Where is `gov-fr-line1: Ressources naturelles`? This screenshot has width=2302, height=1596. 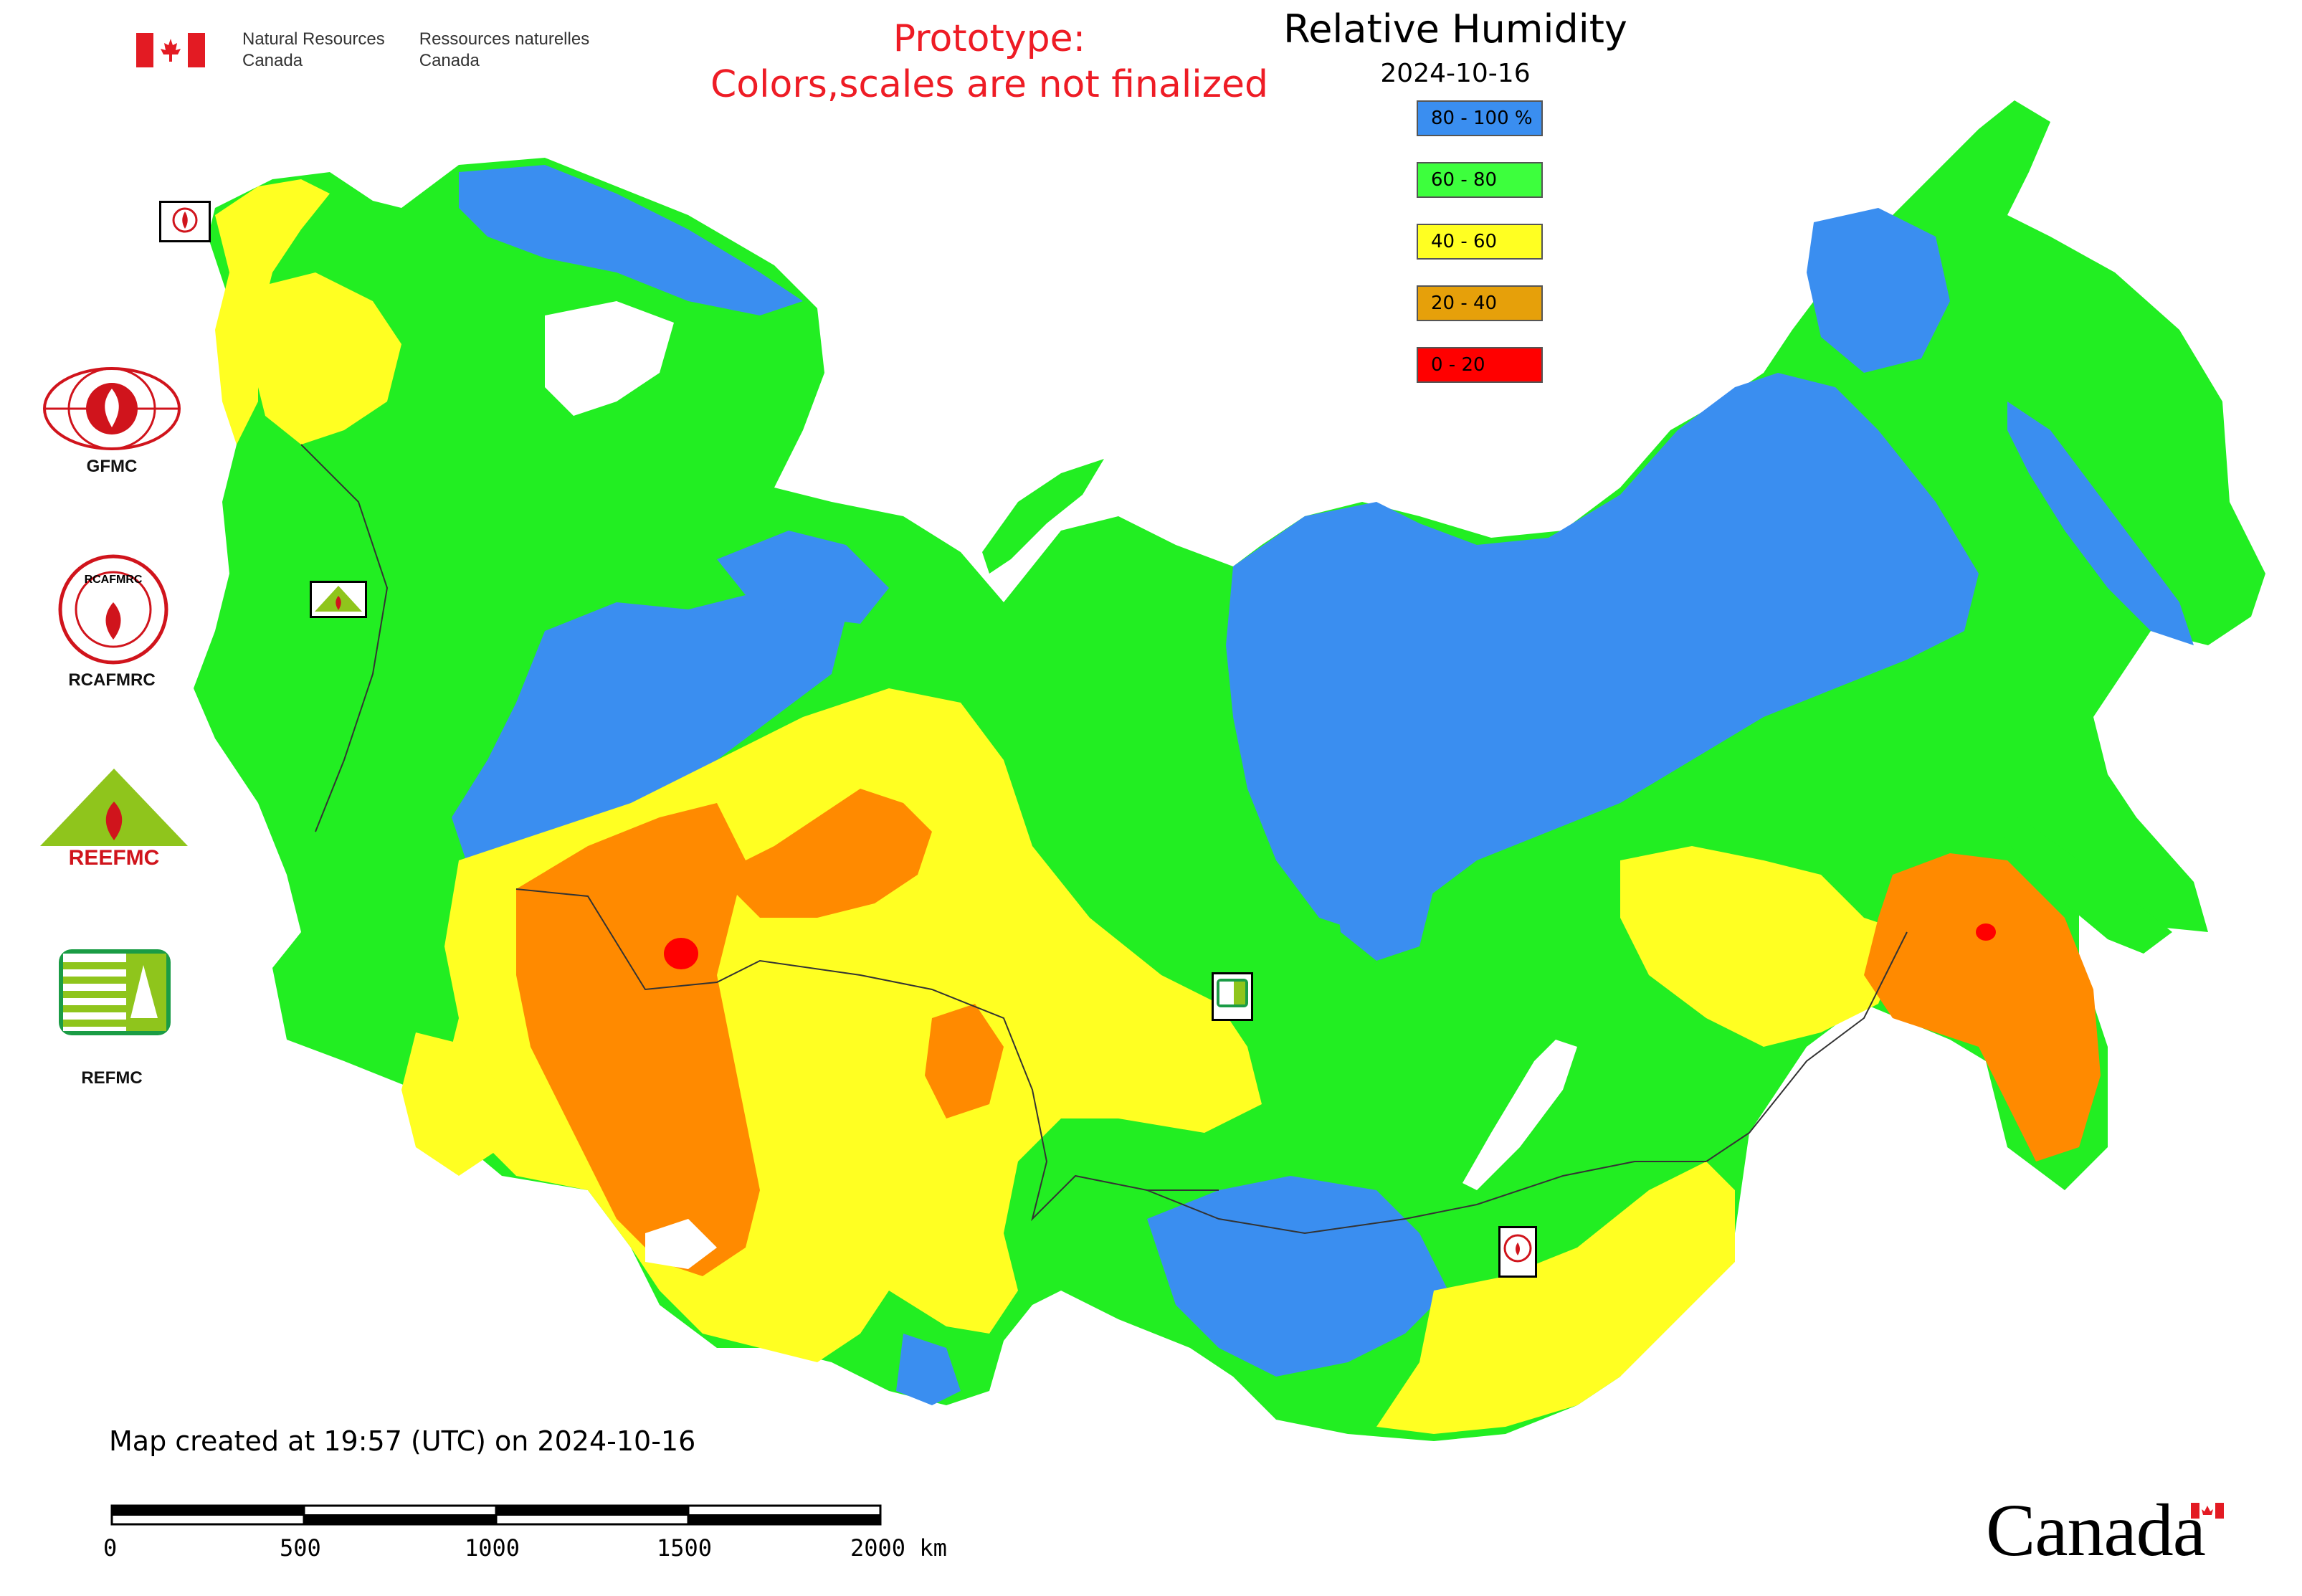 gov-fr-line1: Ressources naturelles is located at coordinates (504, 39).